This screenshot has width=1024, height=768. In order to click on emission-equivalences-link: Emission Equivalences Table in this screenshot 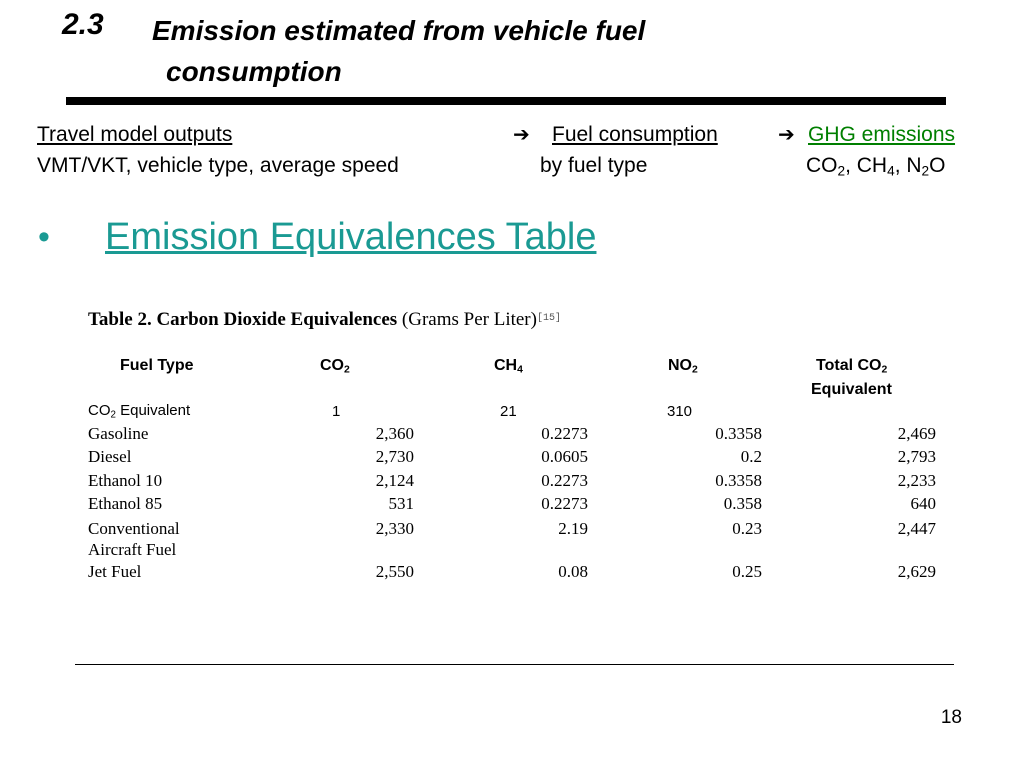, I will do `click(351, 237)`.